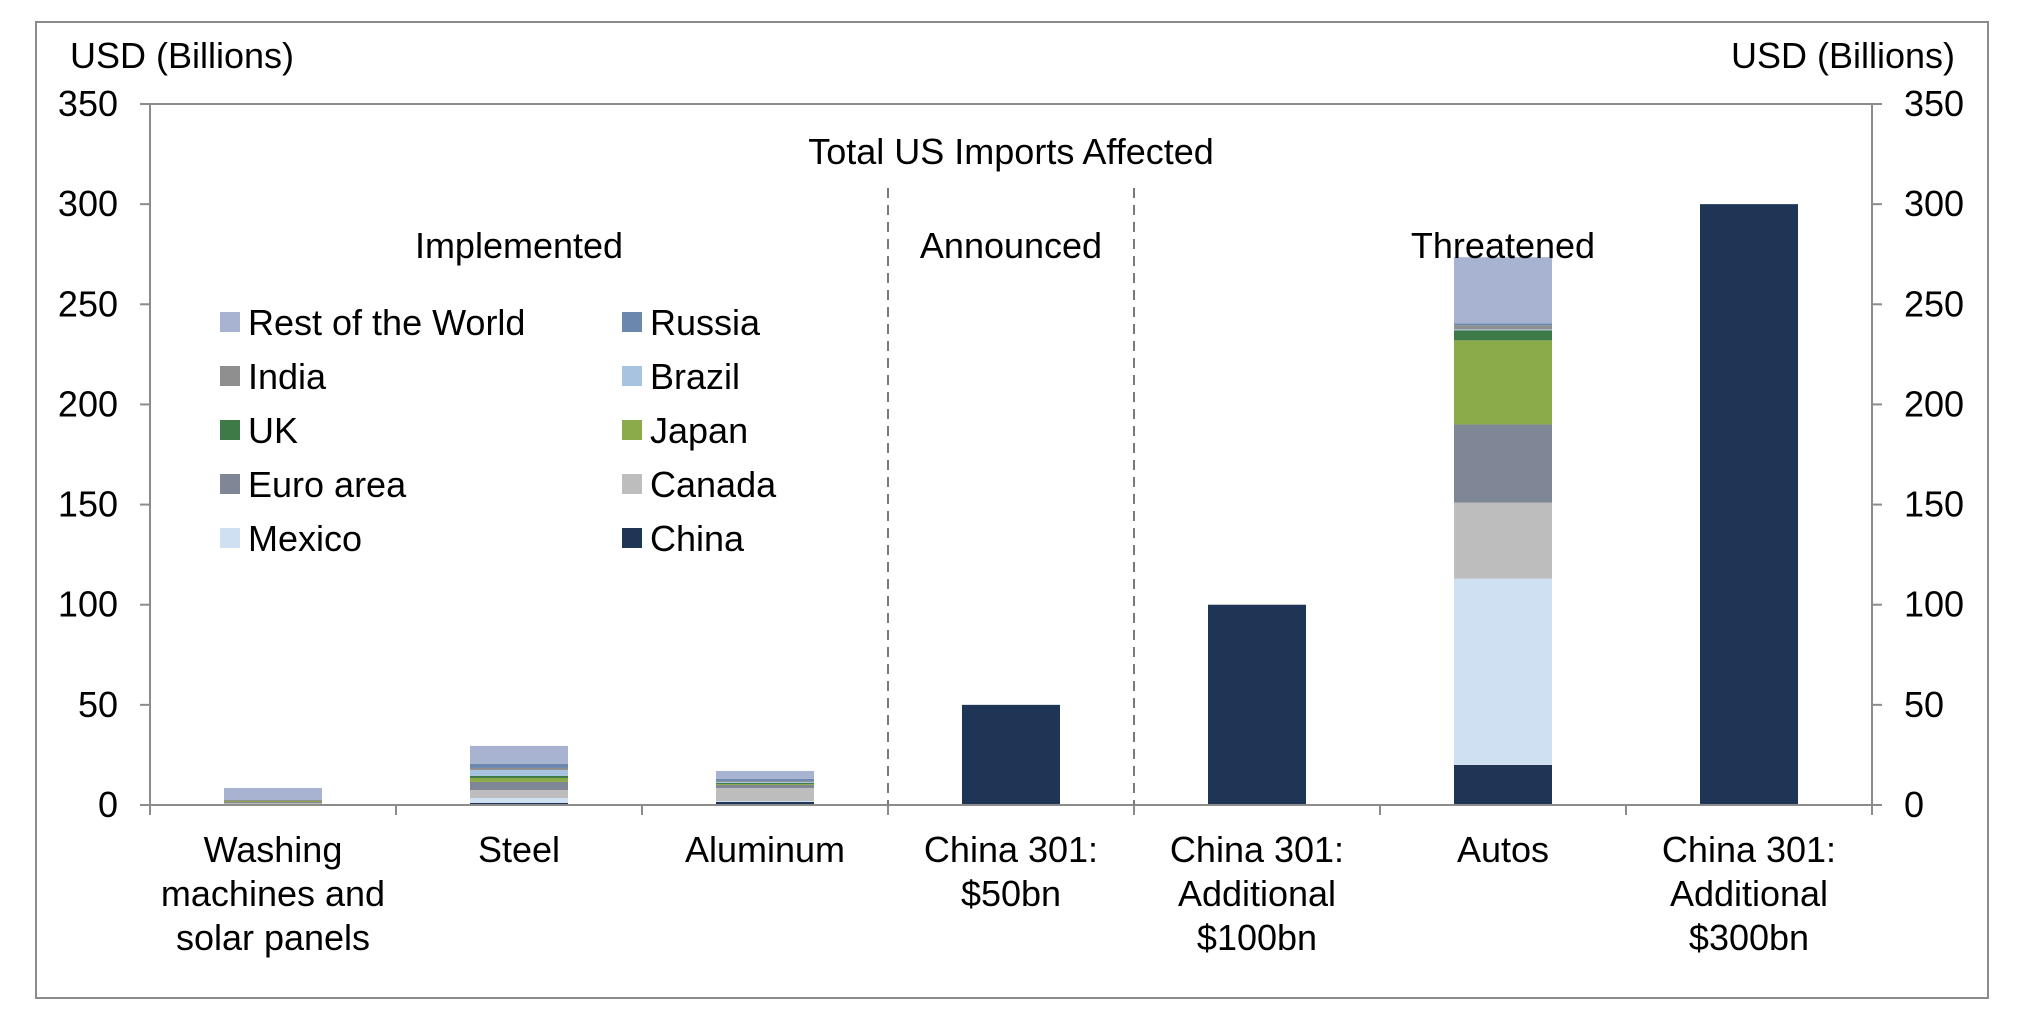 This screenshot has width=2025, height=1022. What do you see at coordinates (98, 704) in the screenshot?
I see `y-tick-label-left: 50` at bounding box center [98, 704].